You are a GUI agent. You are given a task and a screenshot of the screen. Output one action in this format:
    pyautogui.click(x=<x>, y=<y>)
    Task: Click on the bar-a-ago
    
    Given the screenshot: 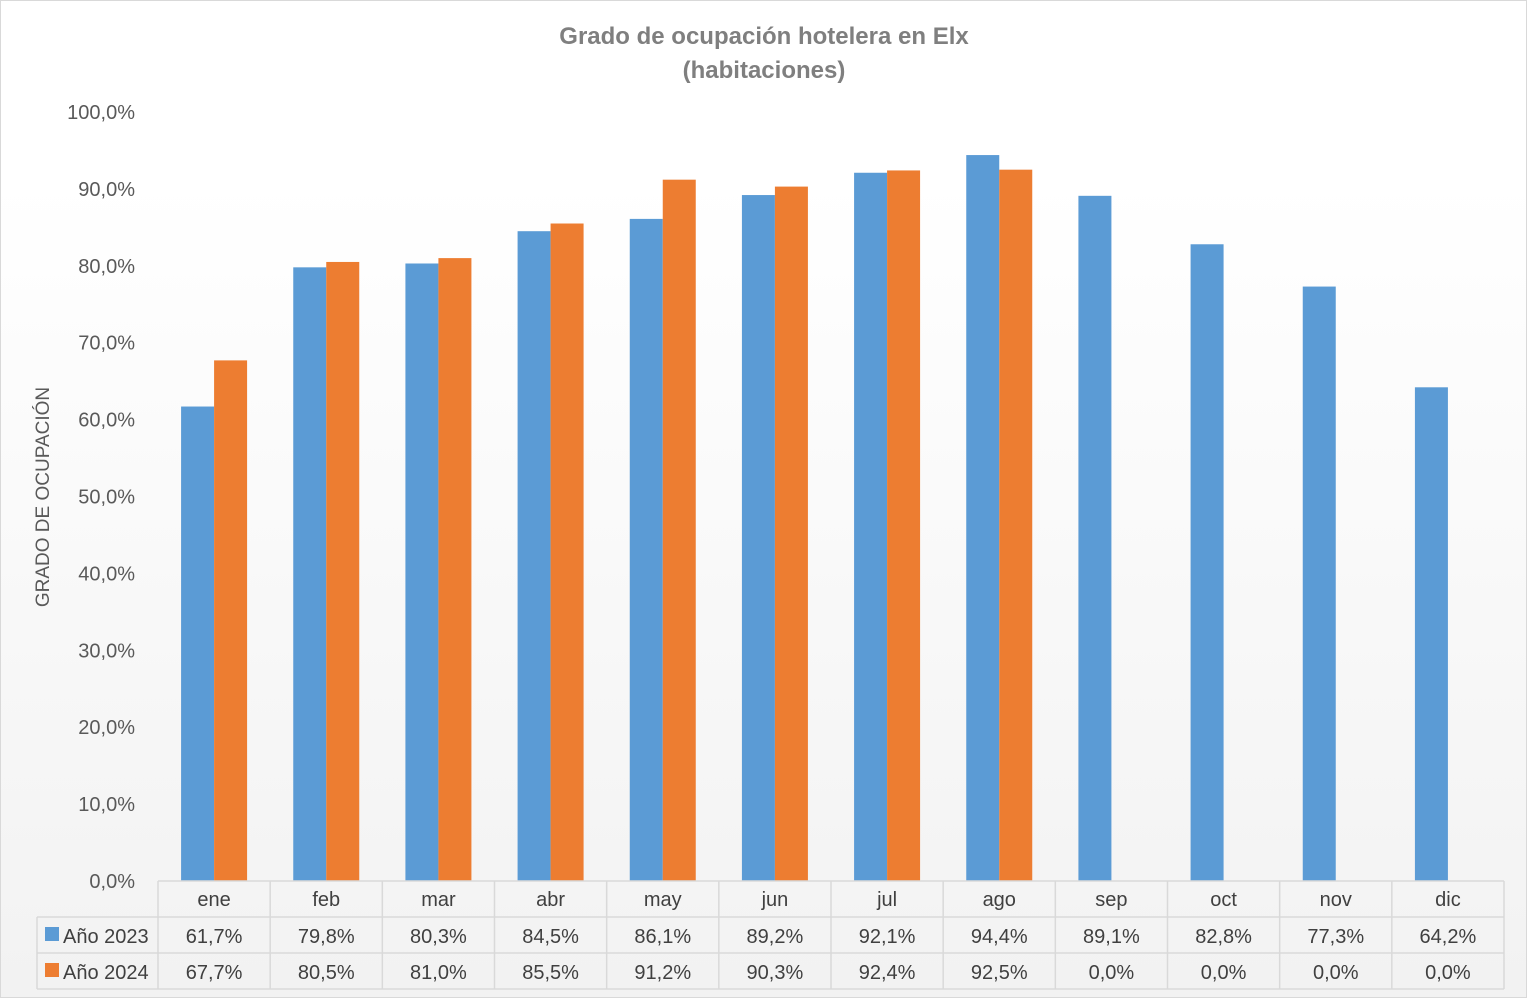 What is the action you would take?
    pyautogui.click(x=983, y=518)
    